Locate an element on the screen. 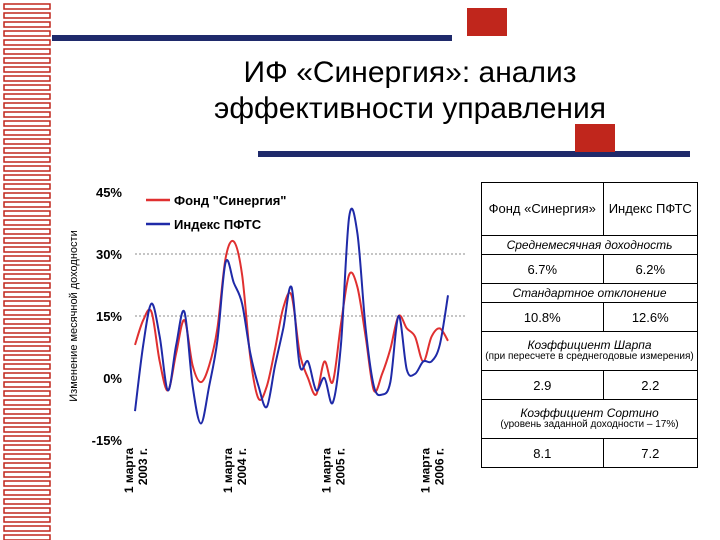 The width and height of the screenshot is (720, 540). row-label-std-dev: Стандартное отклонение is located at coordinates (589, 293).